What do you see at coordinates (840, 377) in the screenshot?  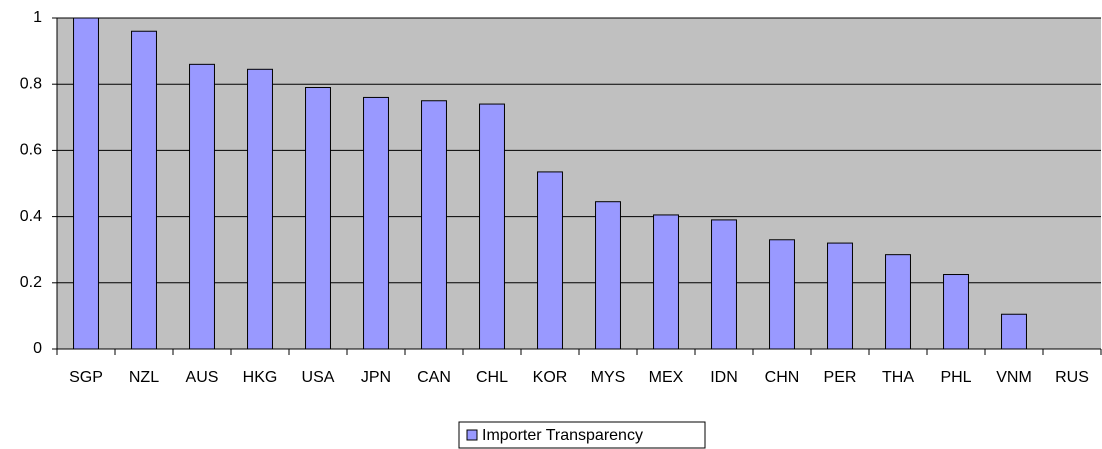 I see `x-tick-label: PER` at bounding box center [840, 377].